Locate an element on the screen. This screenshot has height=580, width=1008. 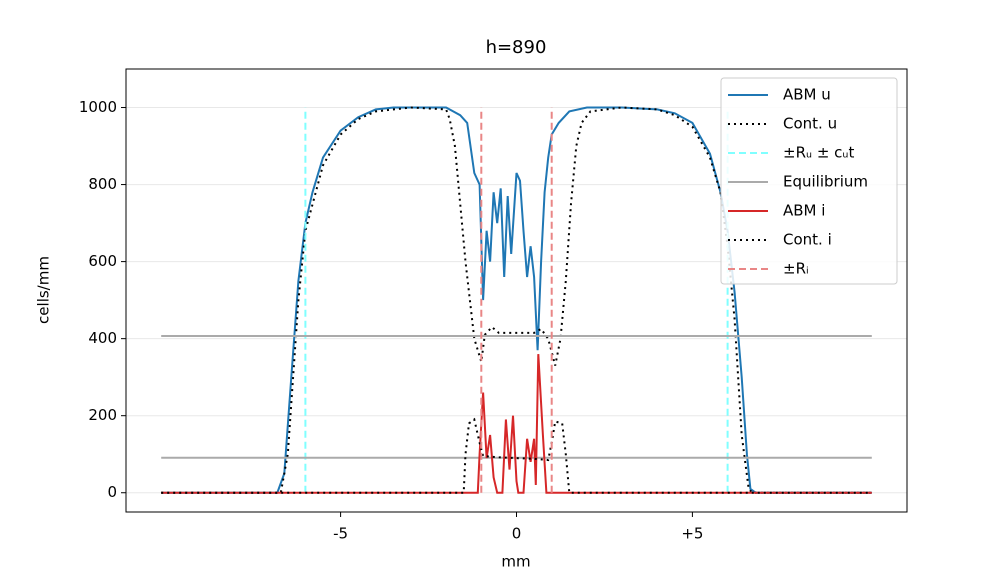
legend-label: ABM i is located at coordinates (804, 211).